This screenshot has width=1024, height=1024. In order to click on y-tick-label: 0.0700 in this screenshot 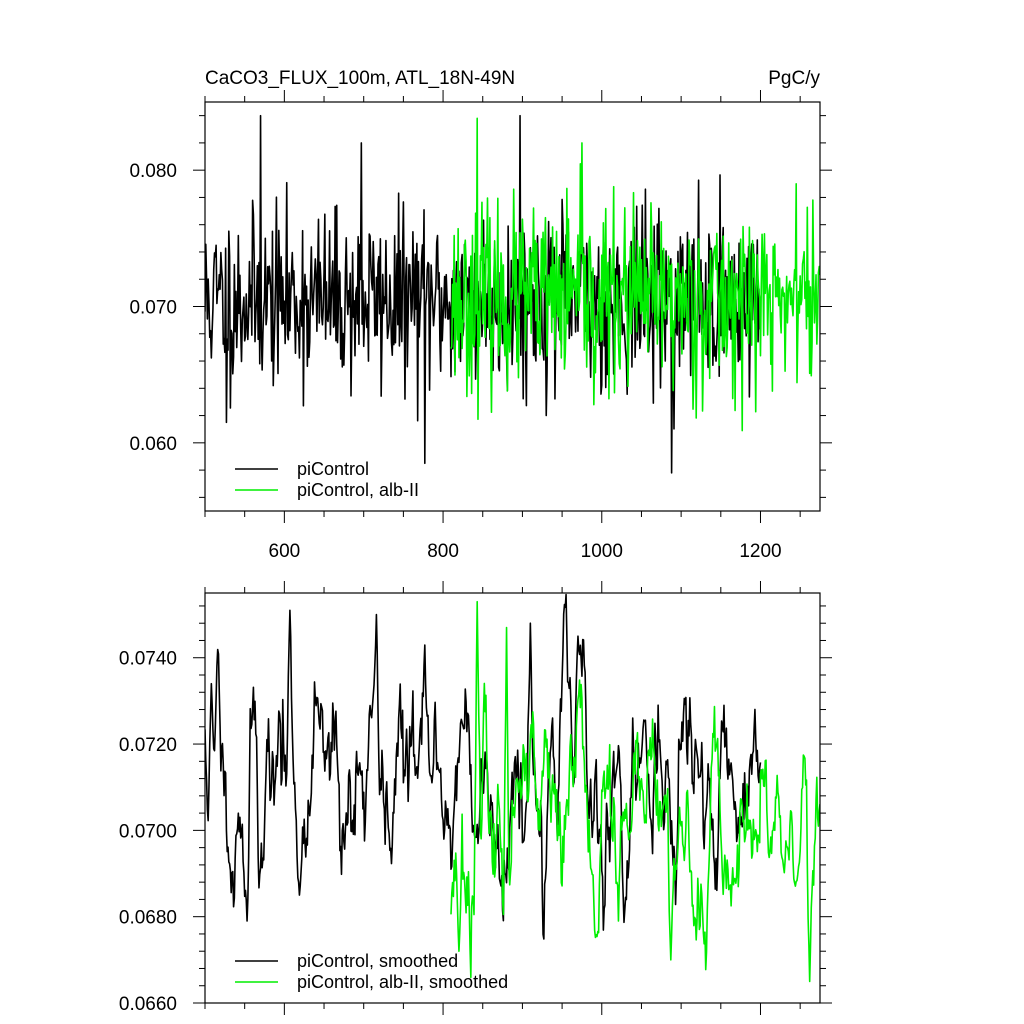, I will do `click(148, 831)`.